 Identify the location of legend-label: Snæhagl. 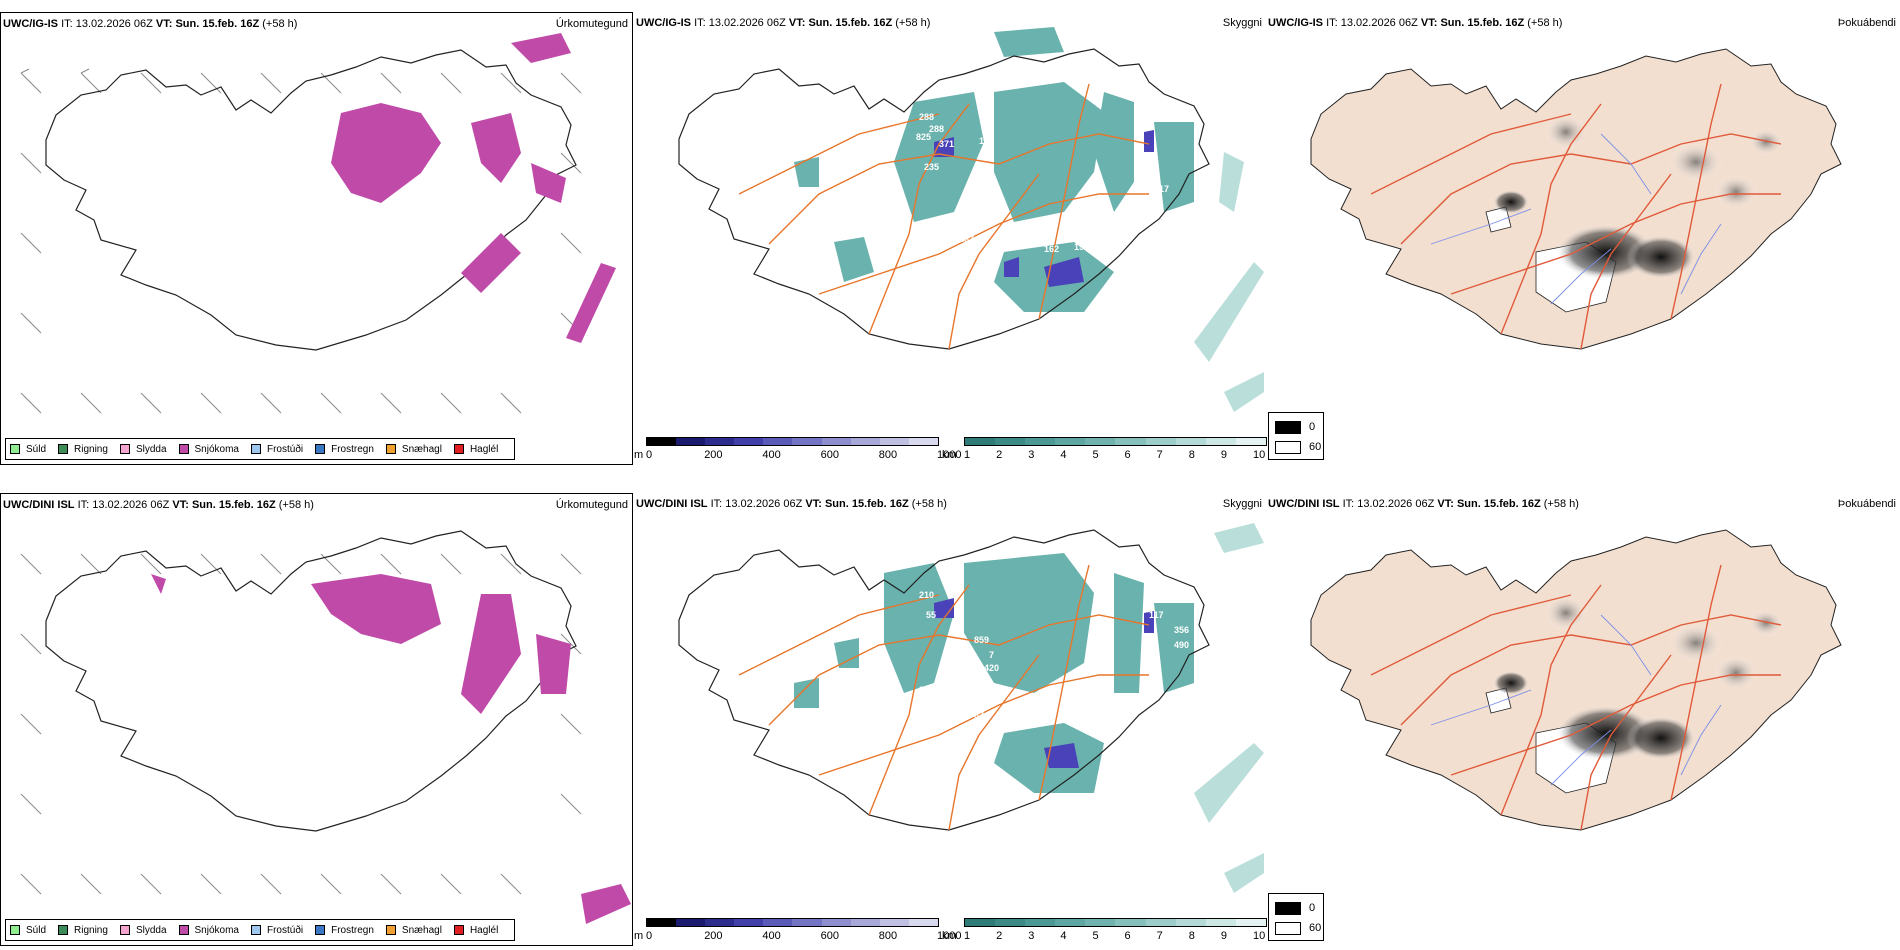
(421, 930).